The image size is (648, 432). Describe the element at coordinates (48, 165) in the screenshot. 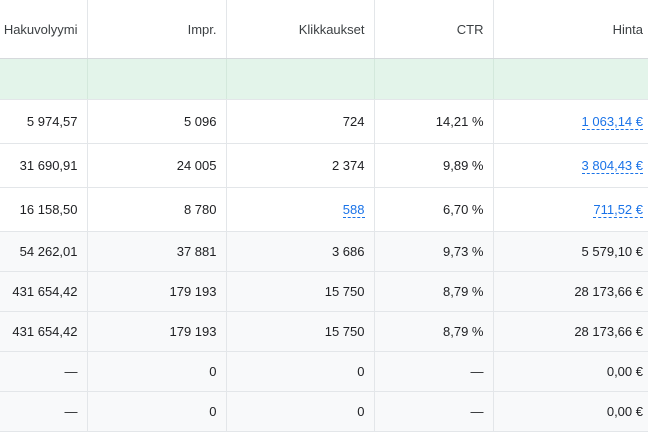

I see `cell-value: 31 690,91` at that location.